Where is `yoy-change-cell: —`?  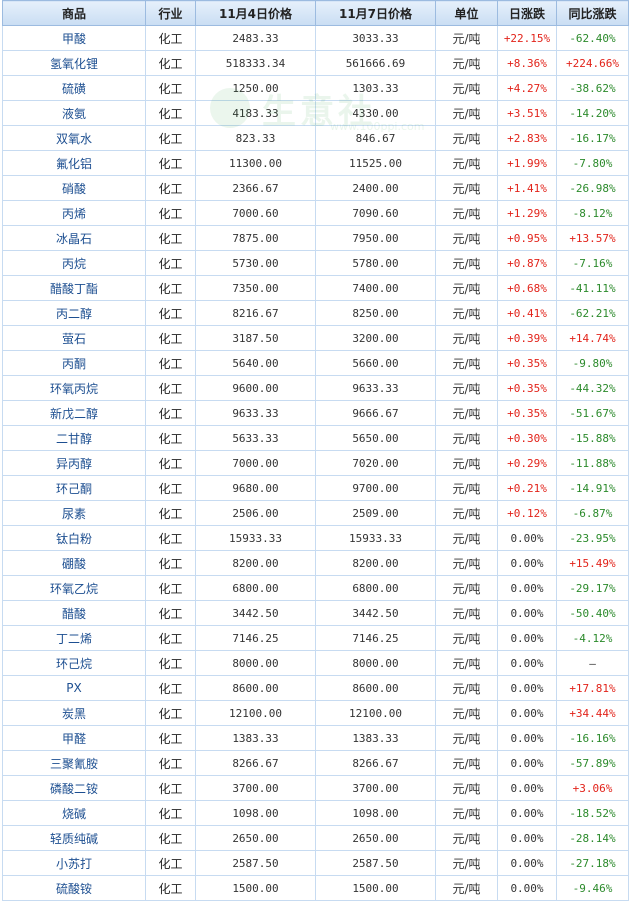 yoy-change-cell: — is located at coordinates (592, 663).